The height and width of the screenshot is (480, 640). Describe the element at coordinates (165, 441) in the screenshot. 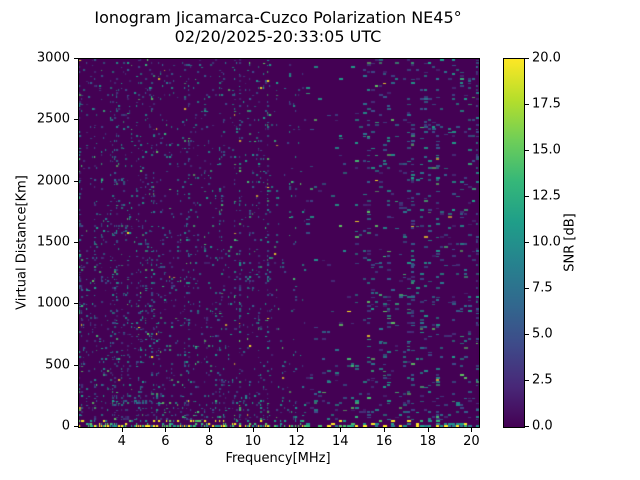

I see `x-tick-label: 6` at that location.